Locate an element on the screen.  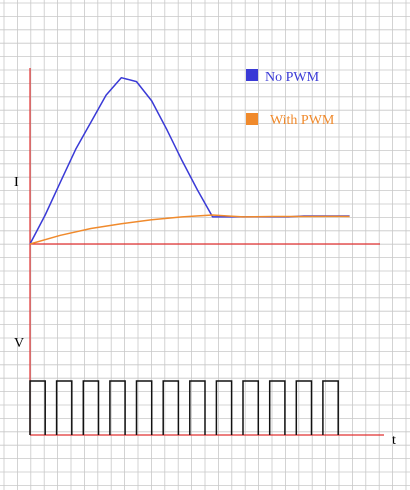
legend-swatch-with-pwm is located at coordinates (252, 119).